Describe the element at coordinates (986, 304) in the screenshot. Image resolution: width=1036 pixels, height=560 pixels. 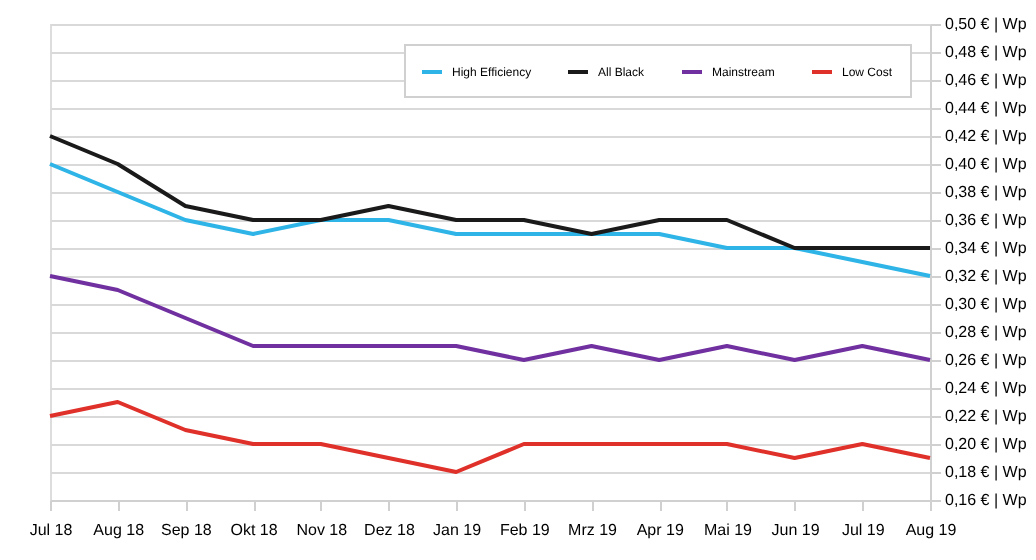
I see `y-tick-label: 0,30 € | Wp` at that location.